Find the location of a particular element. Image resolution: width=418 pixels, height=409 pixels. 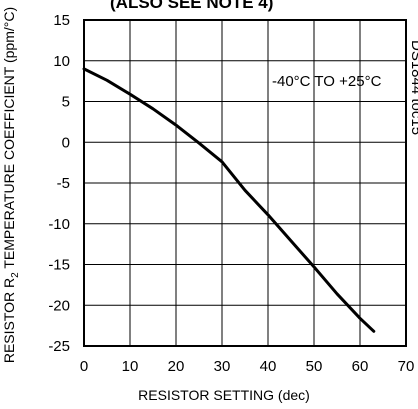

y-tick-label: -10 is located at coordinates (59, 224).